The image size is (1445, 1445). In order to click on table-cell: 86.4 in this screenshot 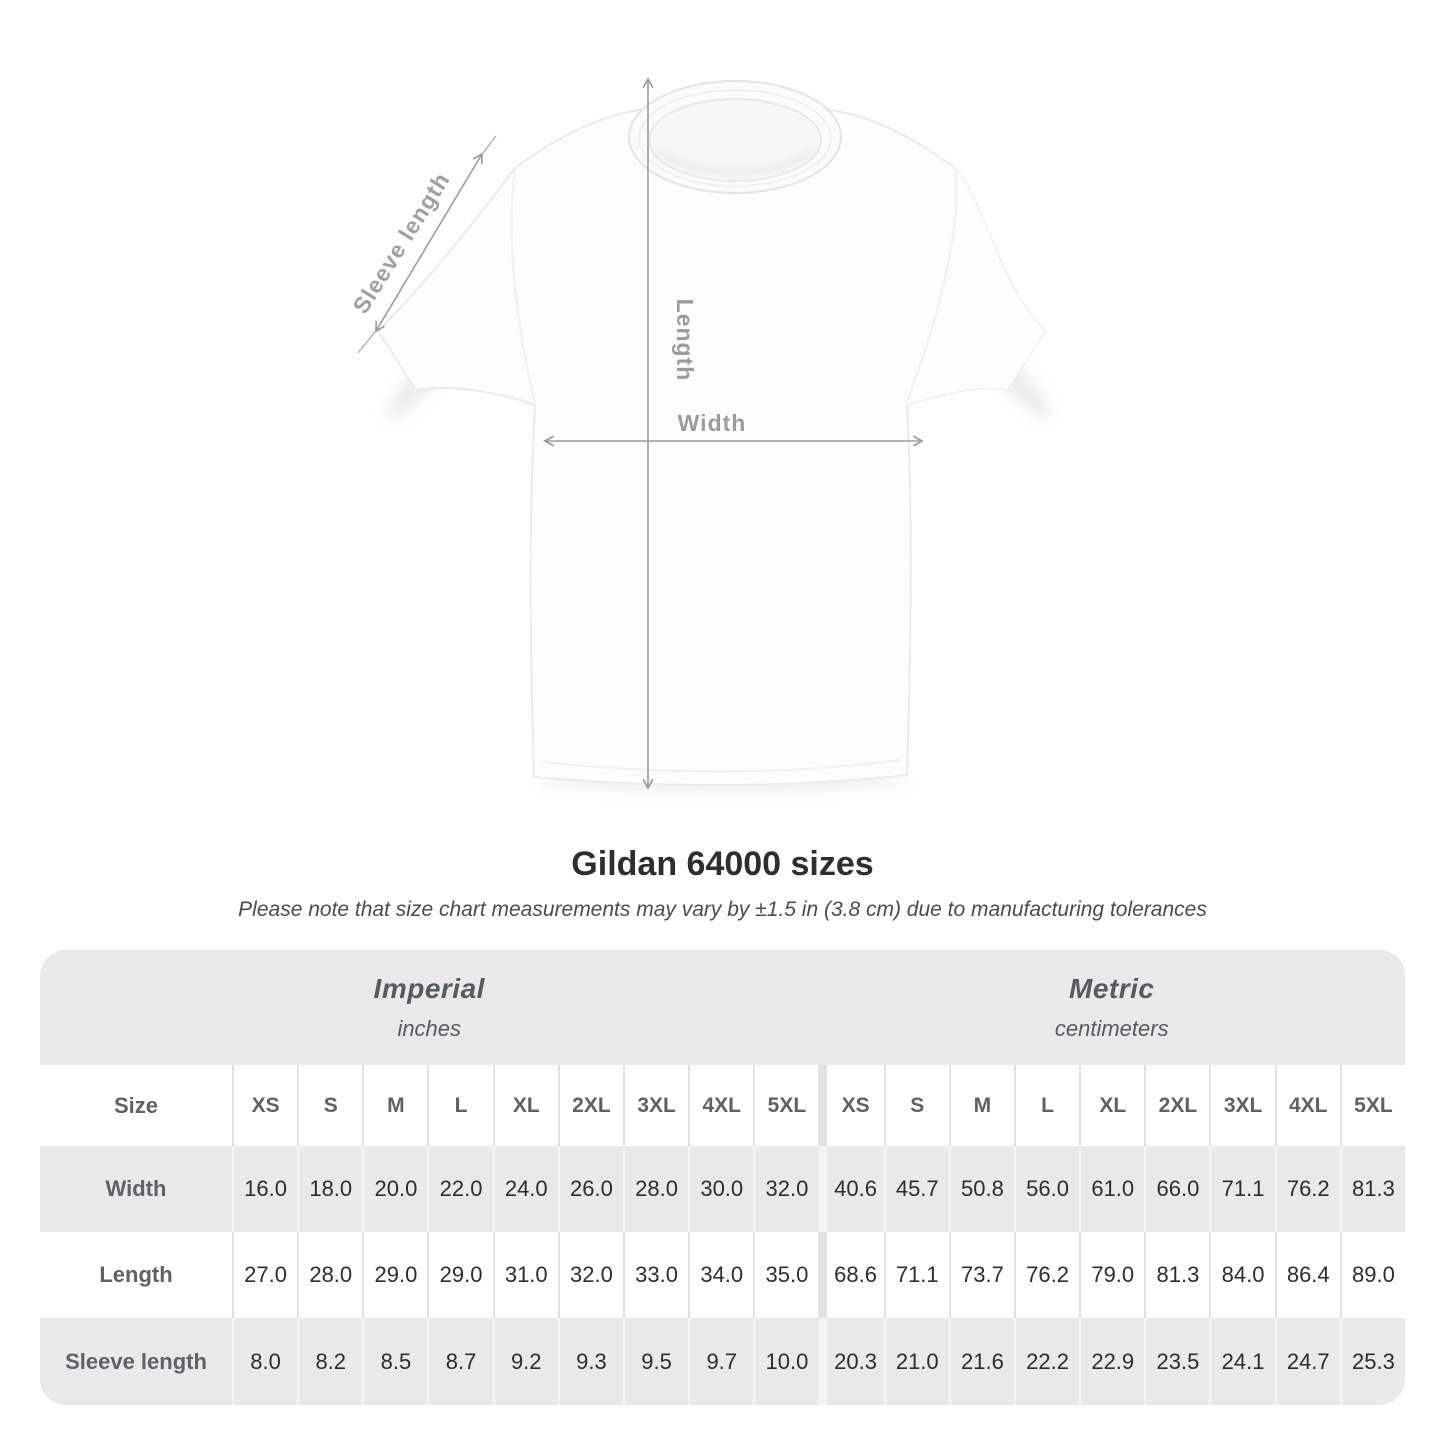, I will do `click(1307, 1275)`.